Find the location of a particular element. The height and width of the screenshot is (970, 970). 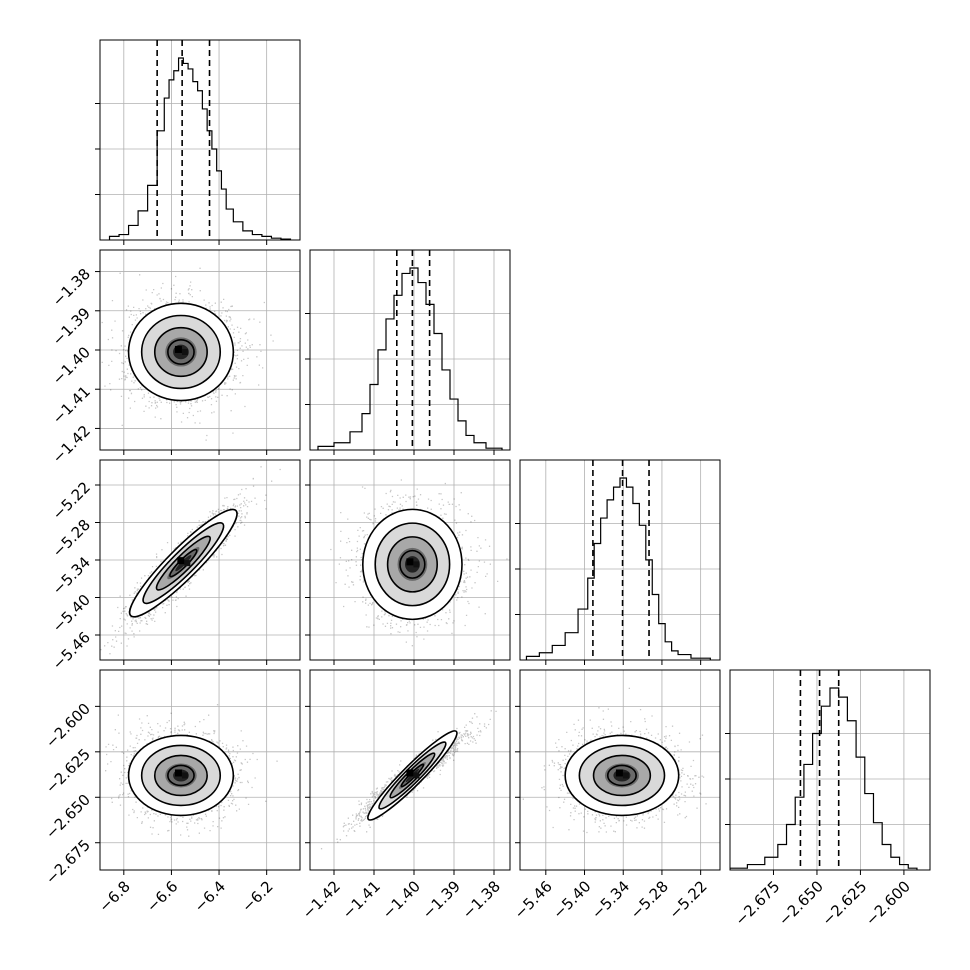

panel-diag-3: −2.675−2.650−2.625−2.600 is located at coordinates (828, 799).